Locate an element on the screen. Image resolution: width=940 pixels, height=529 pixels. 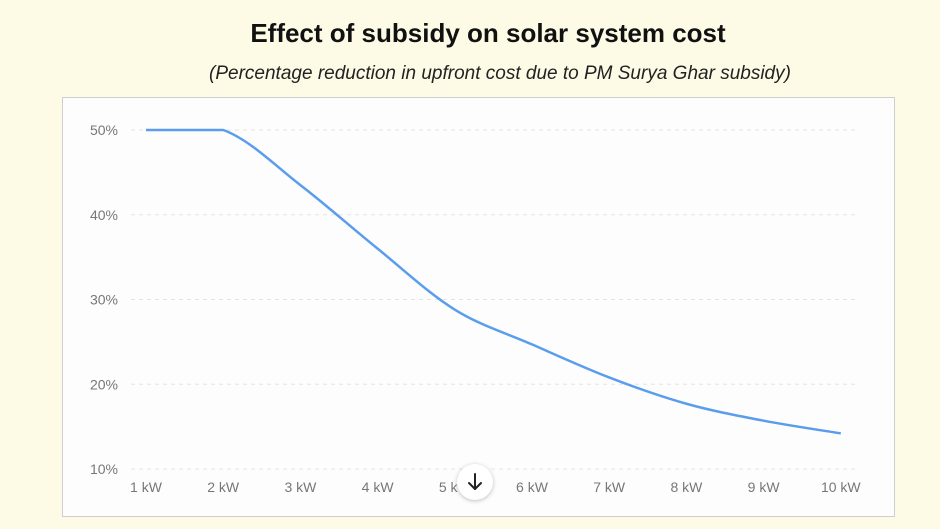
x-tick-label: 9 kW is located at coordinates (764, 487).